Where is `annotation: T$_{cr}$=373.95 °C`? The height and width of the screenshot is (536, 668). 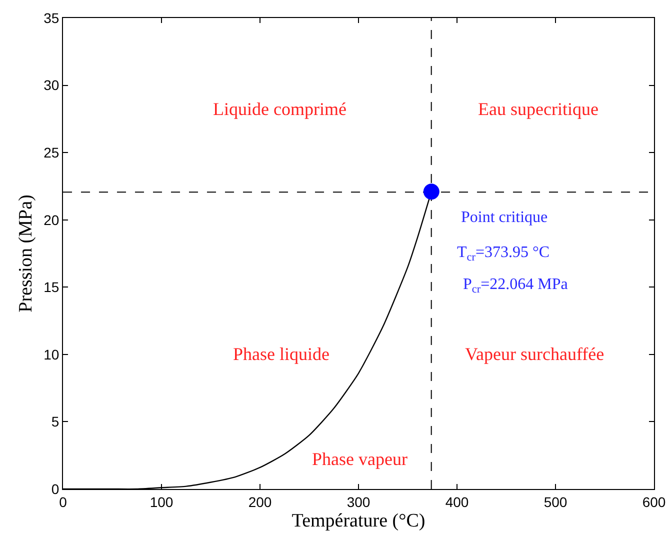
annotation: T$_{cr}$=373.95 °C is located at coordinates (503, 254).